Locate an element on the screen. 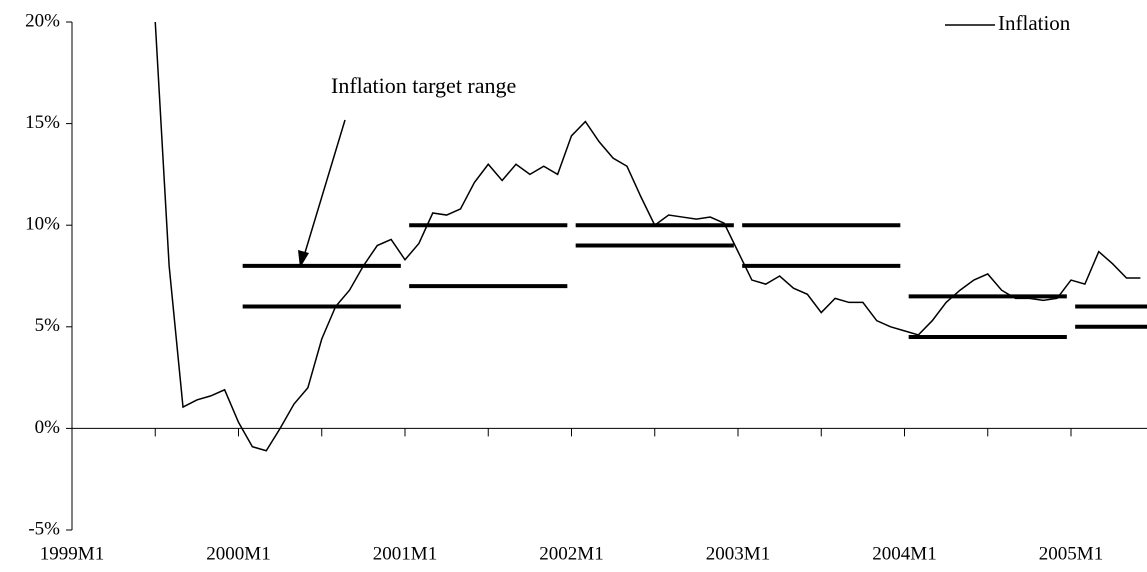  legend-label: Inflation is located at coordinates (1034, 23).